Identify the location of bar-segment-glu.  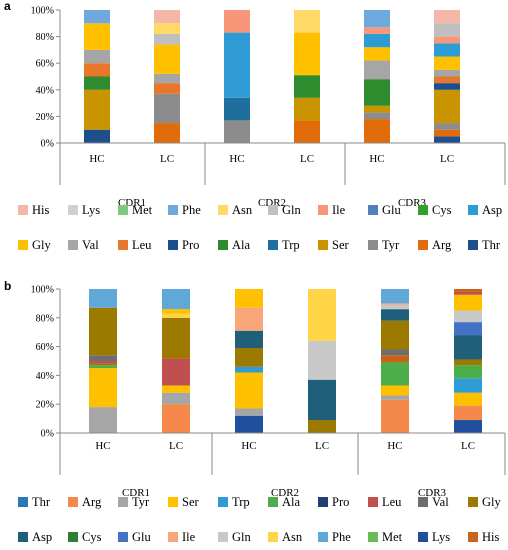
(468, 329).